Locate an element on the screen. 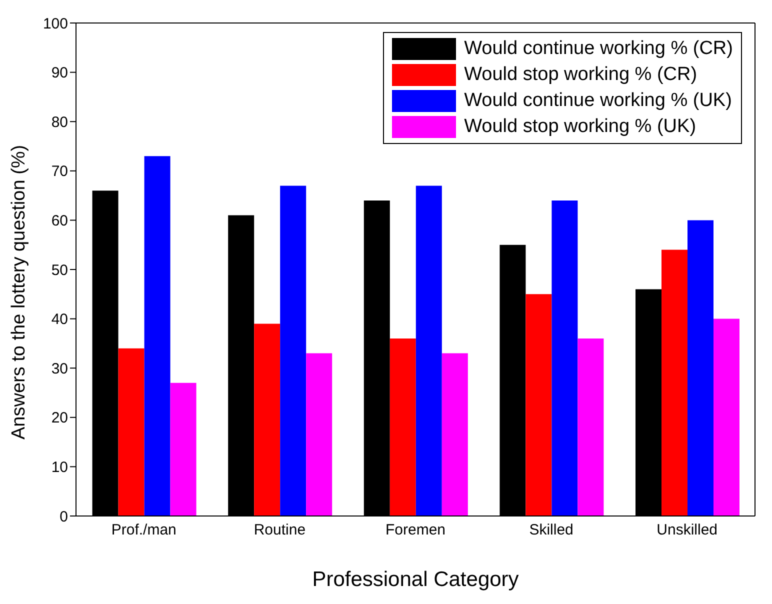 Image resolution: width=772 pixels, height=604 pixels. legend-label: Would continue working % (CR) is located at coordinates (598, 49).